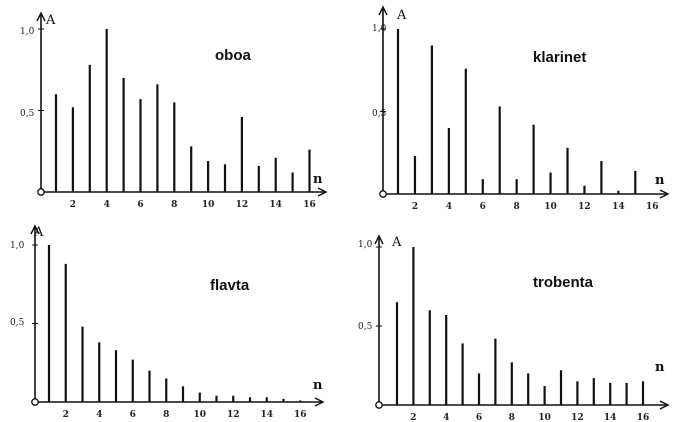  What do you see at coordinates (230, 285) in the screenshot?
I see `chart-title: flavta` at bounding box center [230, 285].